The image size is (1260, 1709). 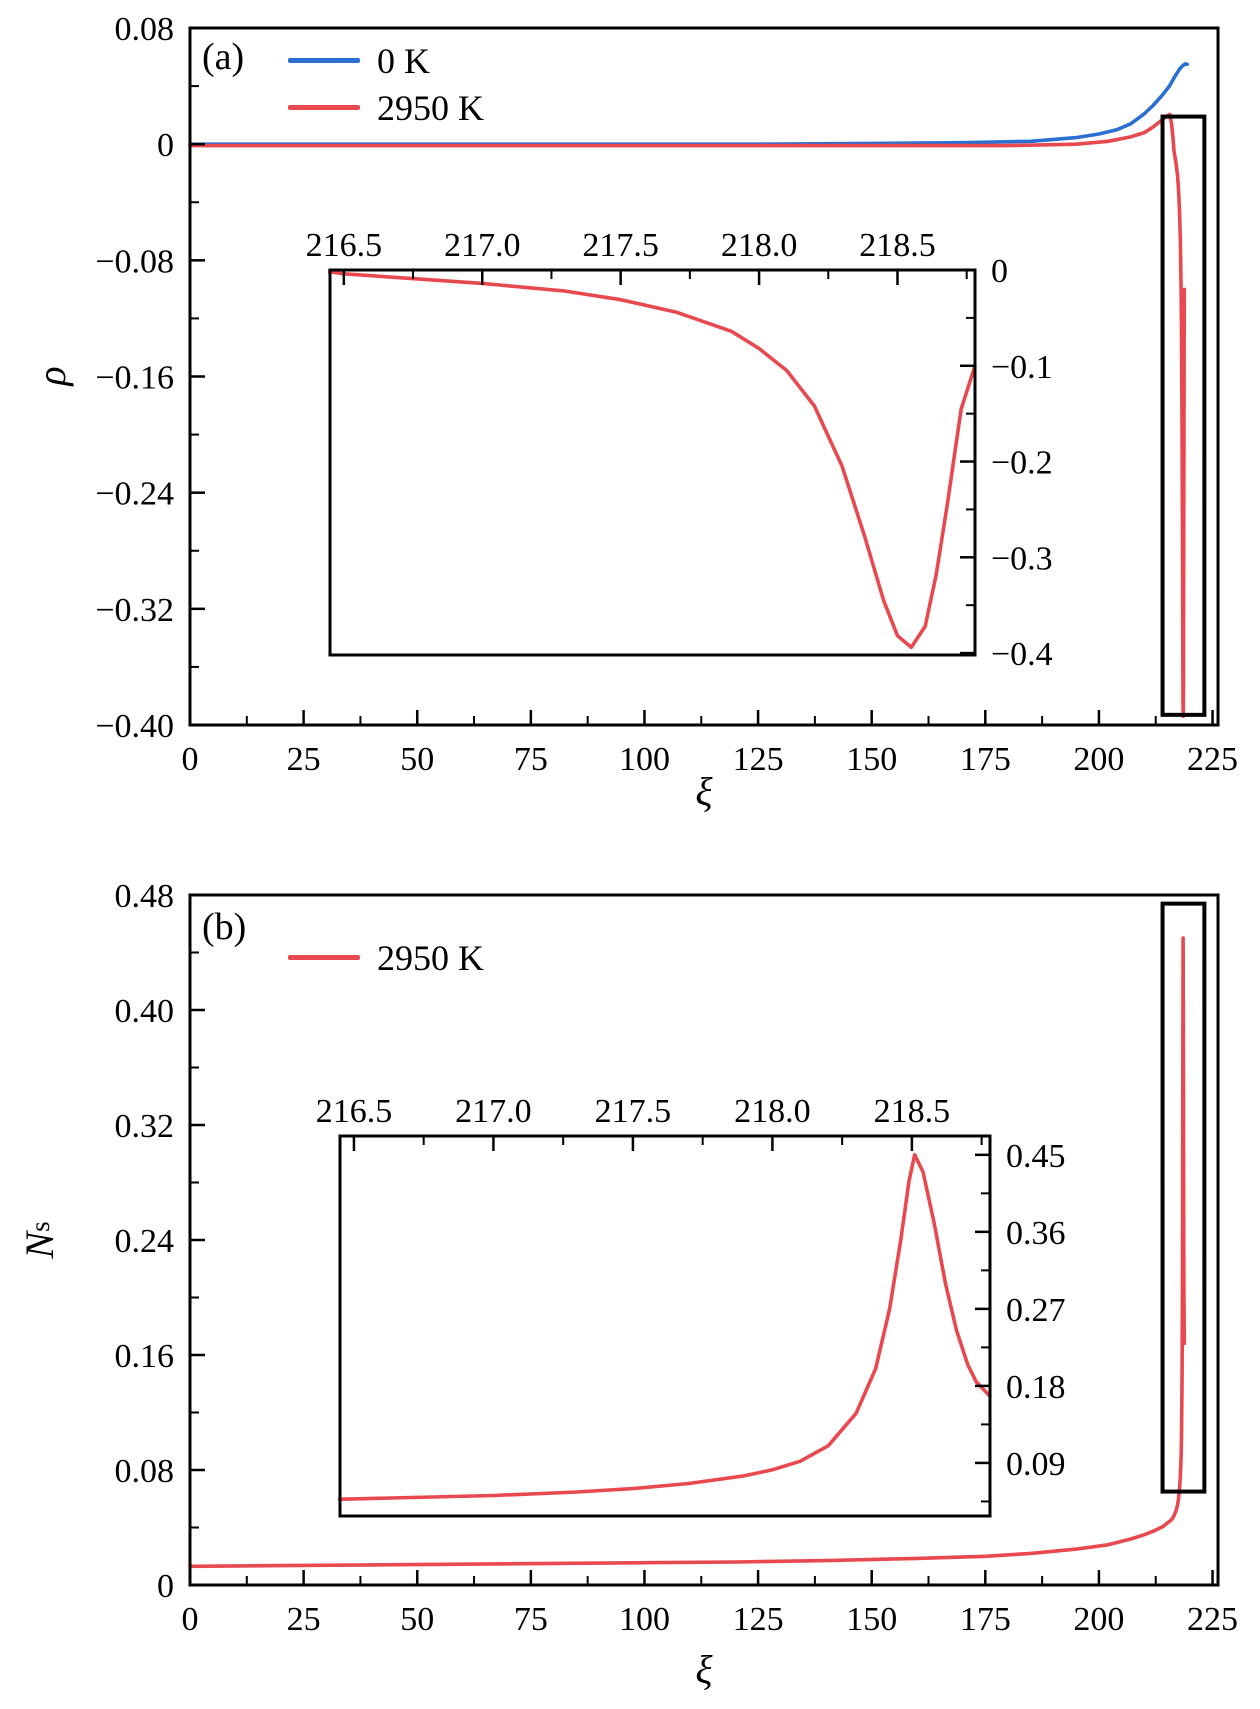 What do you see at coordinates (704, 791) in the screenshot?
I see `x-axis-title-a: ξ` at bounding box center [704, 791].